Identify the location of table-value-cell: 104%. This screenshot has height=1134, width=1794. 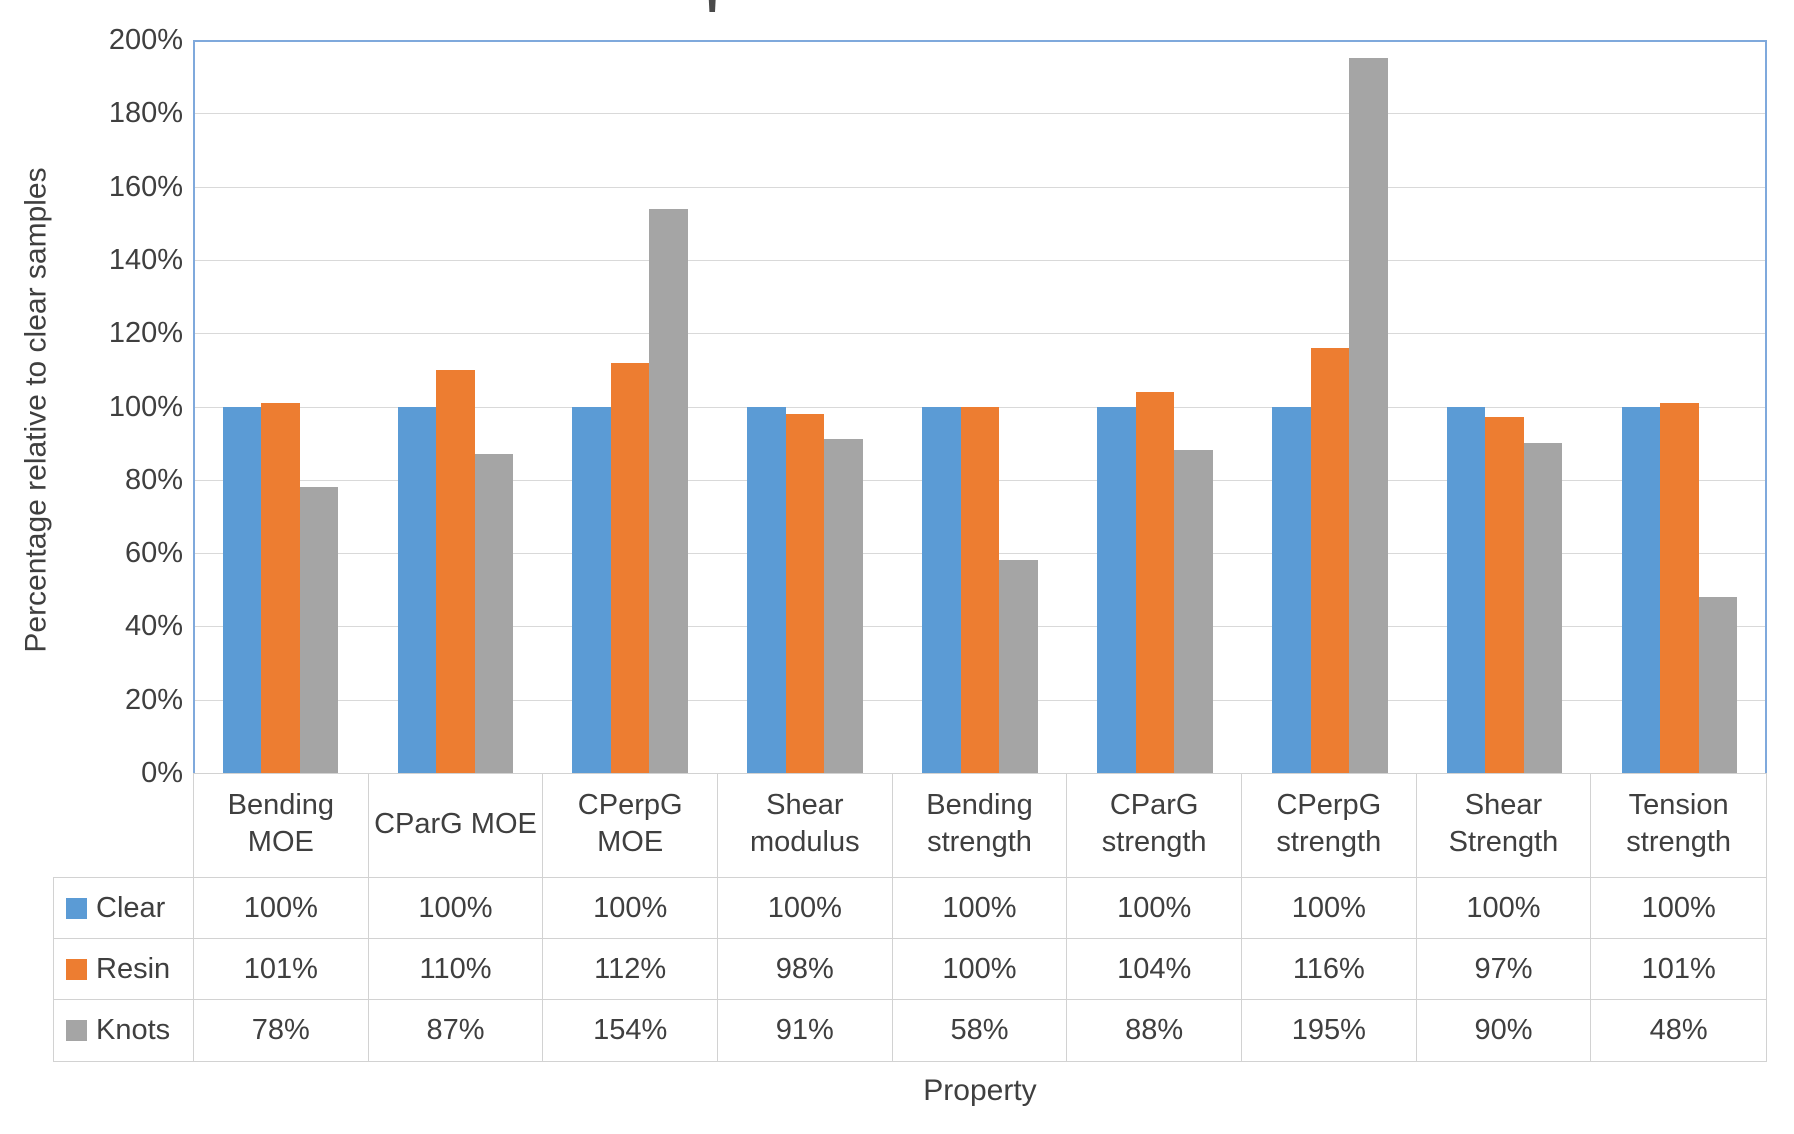
(1154, 969).